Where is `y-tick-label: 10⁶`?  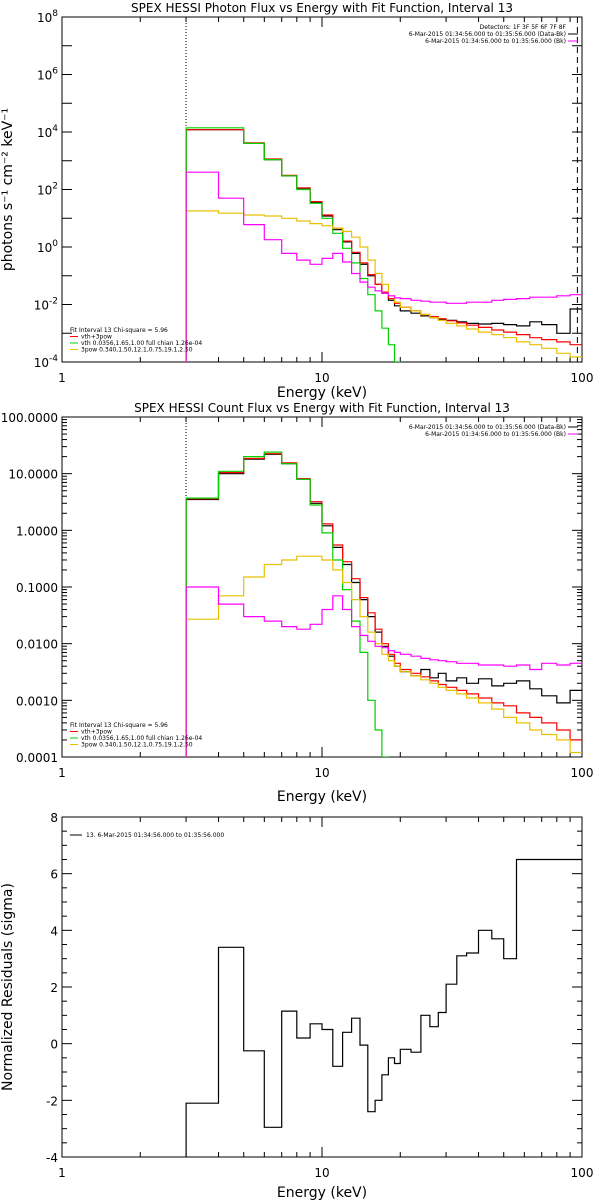
y-tick-label: 10⁶ is located at coordinates (47, 75).